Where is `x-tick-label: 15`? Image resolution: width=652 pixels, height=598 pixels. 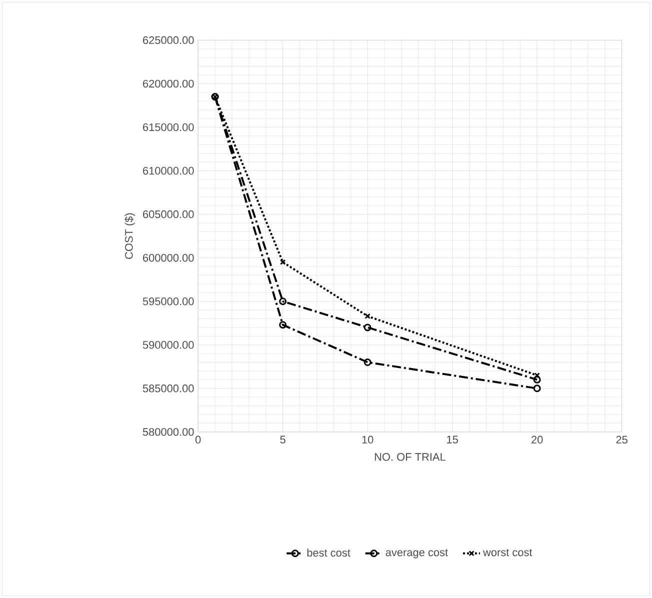
x-tick-label: 15 is located at coordinates (452, 440).